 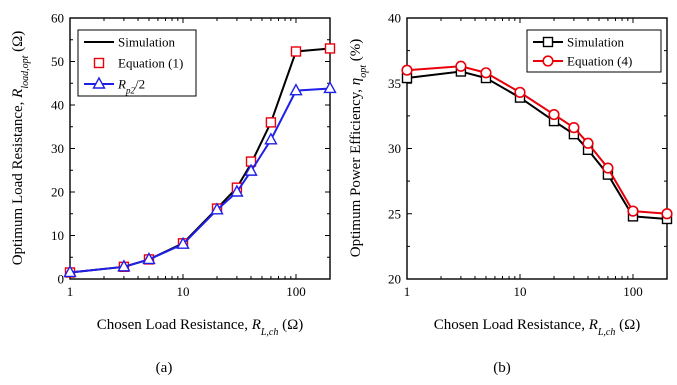 What do you see at coordinates (150, 63) in the screenshot?
I see `legend-label: Equation (1)` at bounding box center [150, 63].